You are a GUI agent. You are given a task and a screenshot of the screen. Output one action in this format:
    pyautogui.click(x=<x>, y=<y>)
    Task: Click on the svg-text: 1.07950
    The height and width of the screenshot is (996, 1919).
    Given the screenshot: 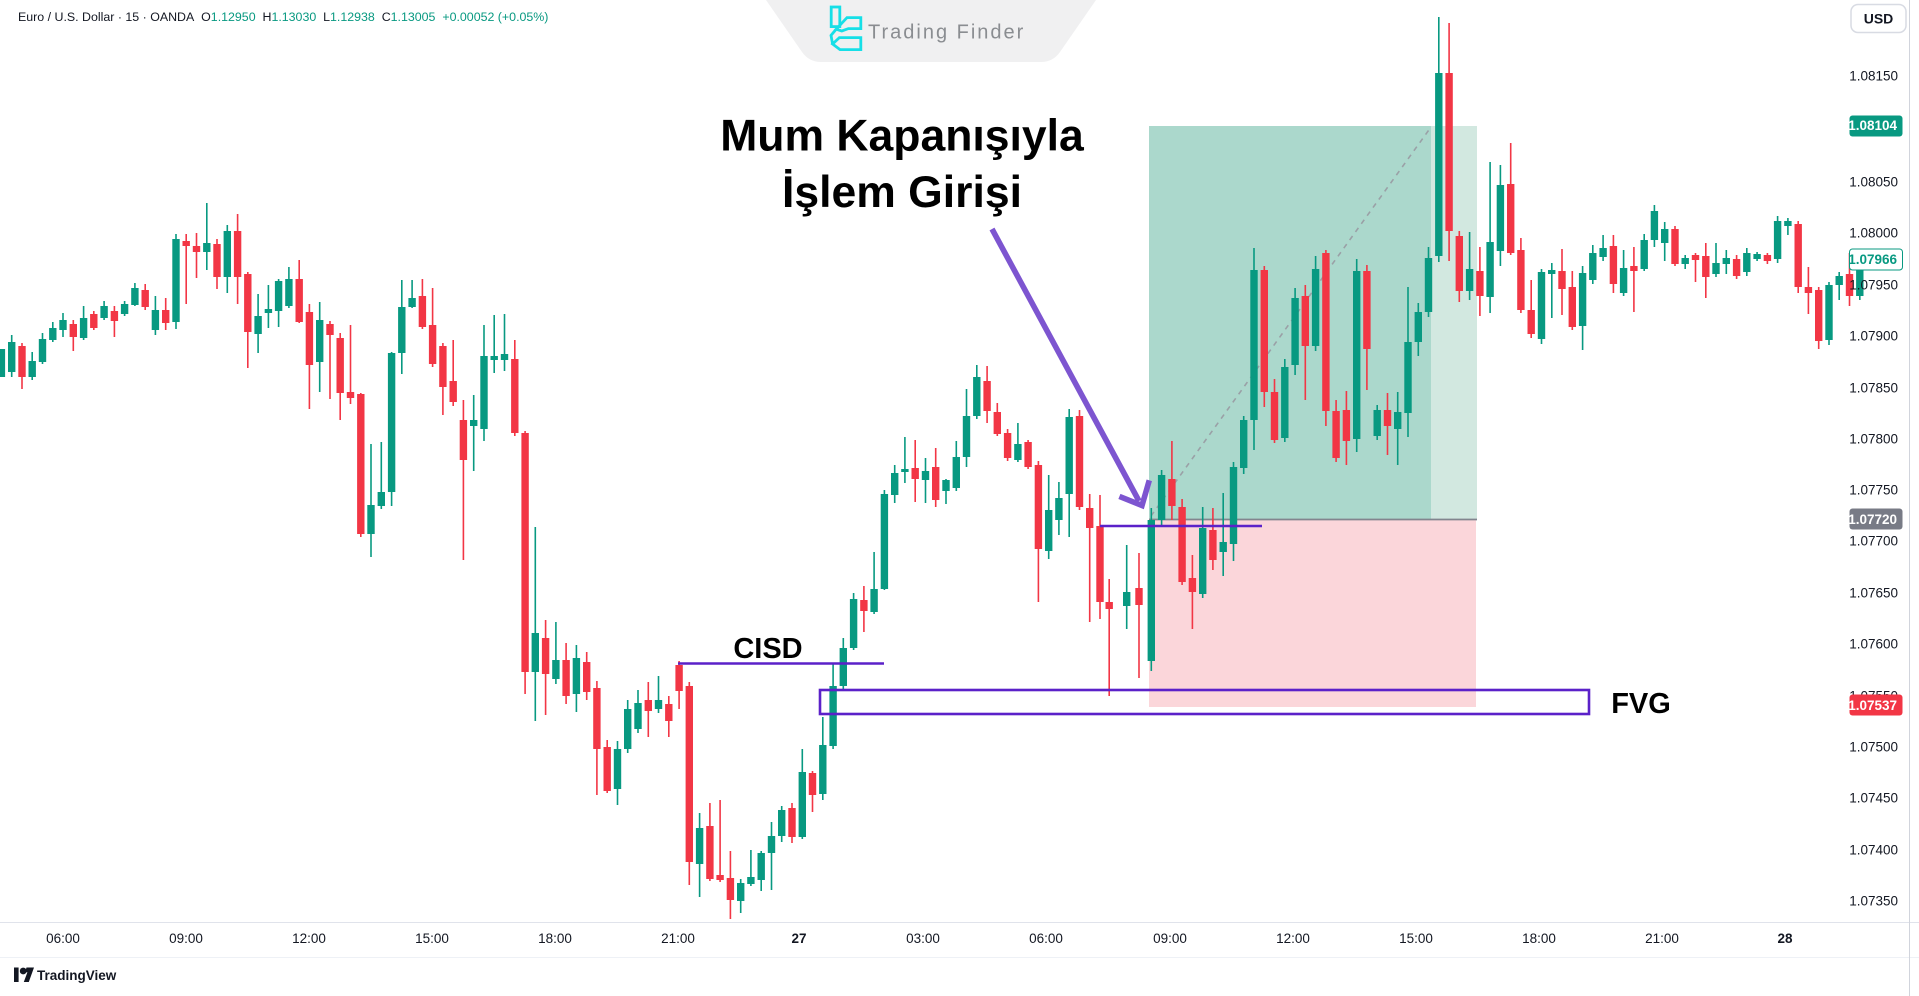 What is the action you would take?
    pyautogui.click(x=1873, y=285)
    